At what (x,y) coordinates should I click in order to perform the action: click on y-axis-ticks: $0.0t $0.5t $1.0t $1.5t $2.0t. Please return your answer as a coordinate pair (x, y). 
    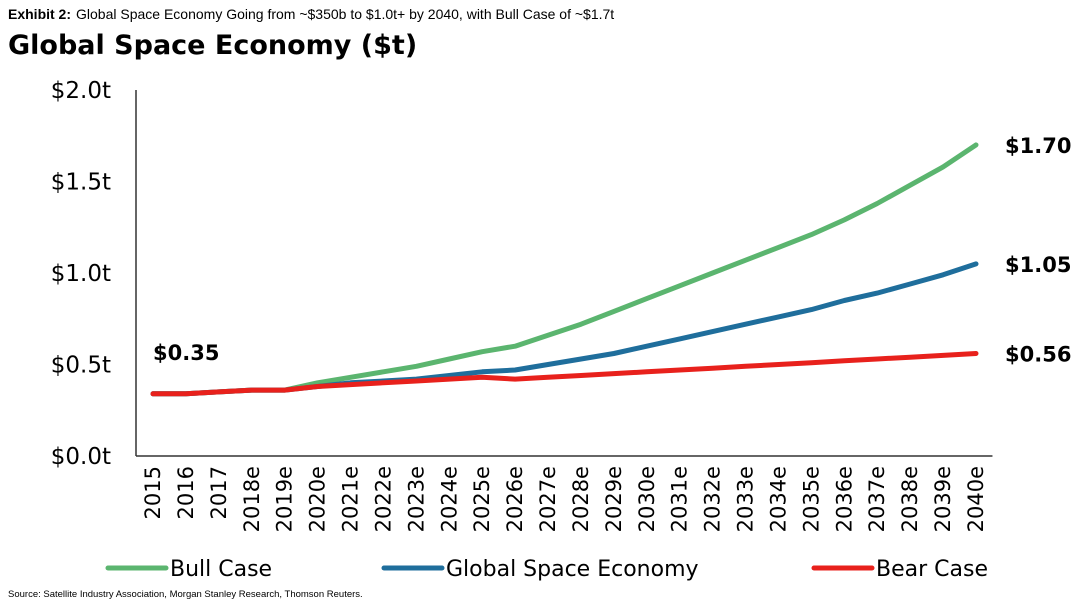
    Looking at the image, I should click on (81, 274).